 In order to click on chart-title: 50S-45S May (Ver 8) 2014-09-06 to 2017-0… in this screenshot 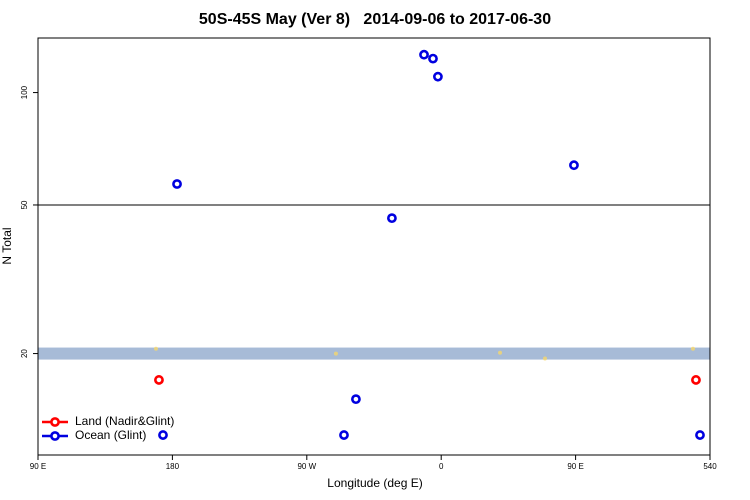, I will do `click(375, 19)`.